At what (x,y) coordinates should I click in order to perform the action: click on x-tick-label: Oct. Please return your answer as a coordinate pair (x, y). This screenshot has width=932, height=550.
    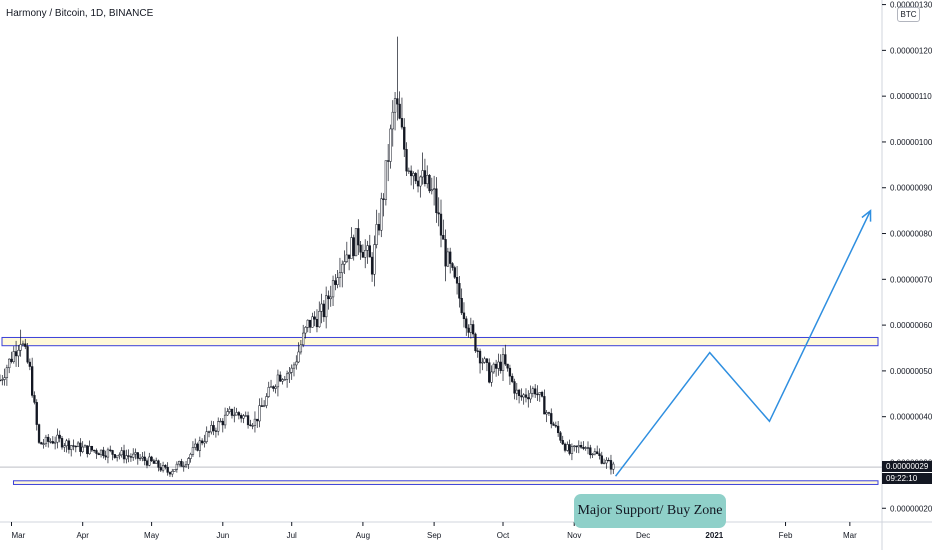
    Looking at the image, I should click on (503, 535).